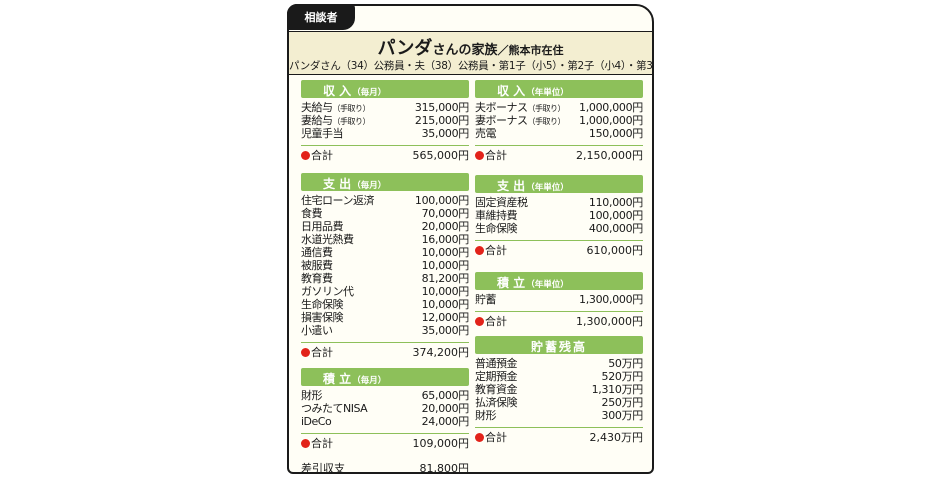 The height and width of the screenshot is (480, 940). What do you see at coordinates (405, 48) in the screenshot?
I see `family-name: パンダ` at bounding box center [405, 48].